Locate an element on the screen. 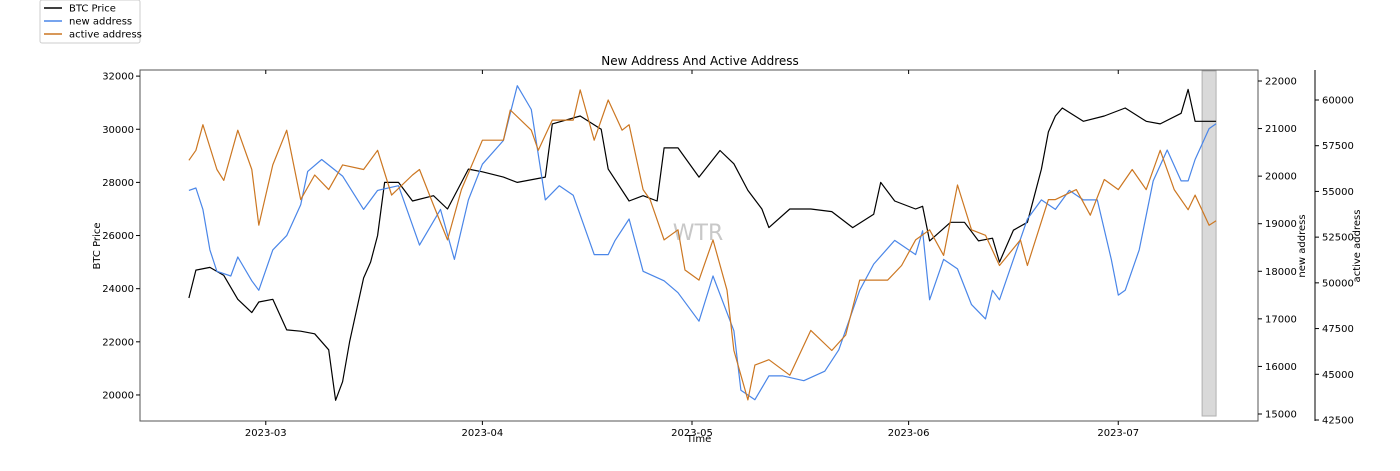 This screenshot has width=1400, height=471. legend: BTC Price new address active address is located at coordinates (90, 22).